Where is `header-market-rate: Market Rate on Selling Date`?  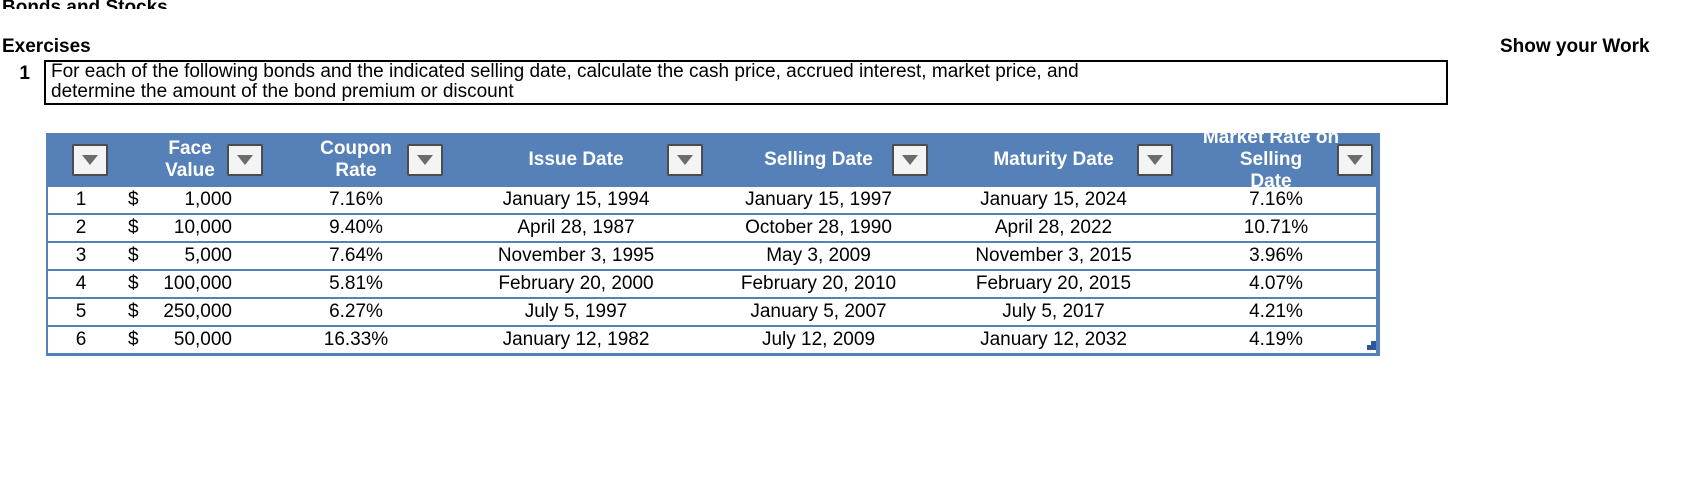 header-market-rate: Market Rate on Selling Date is located at coordinates (1276, 159).